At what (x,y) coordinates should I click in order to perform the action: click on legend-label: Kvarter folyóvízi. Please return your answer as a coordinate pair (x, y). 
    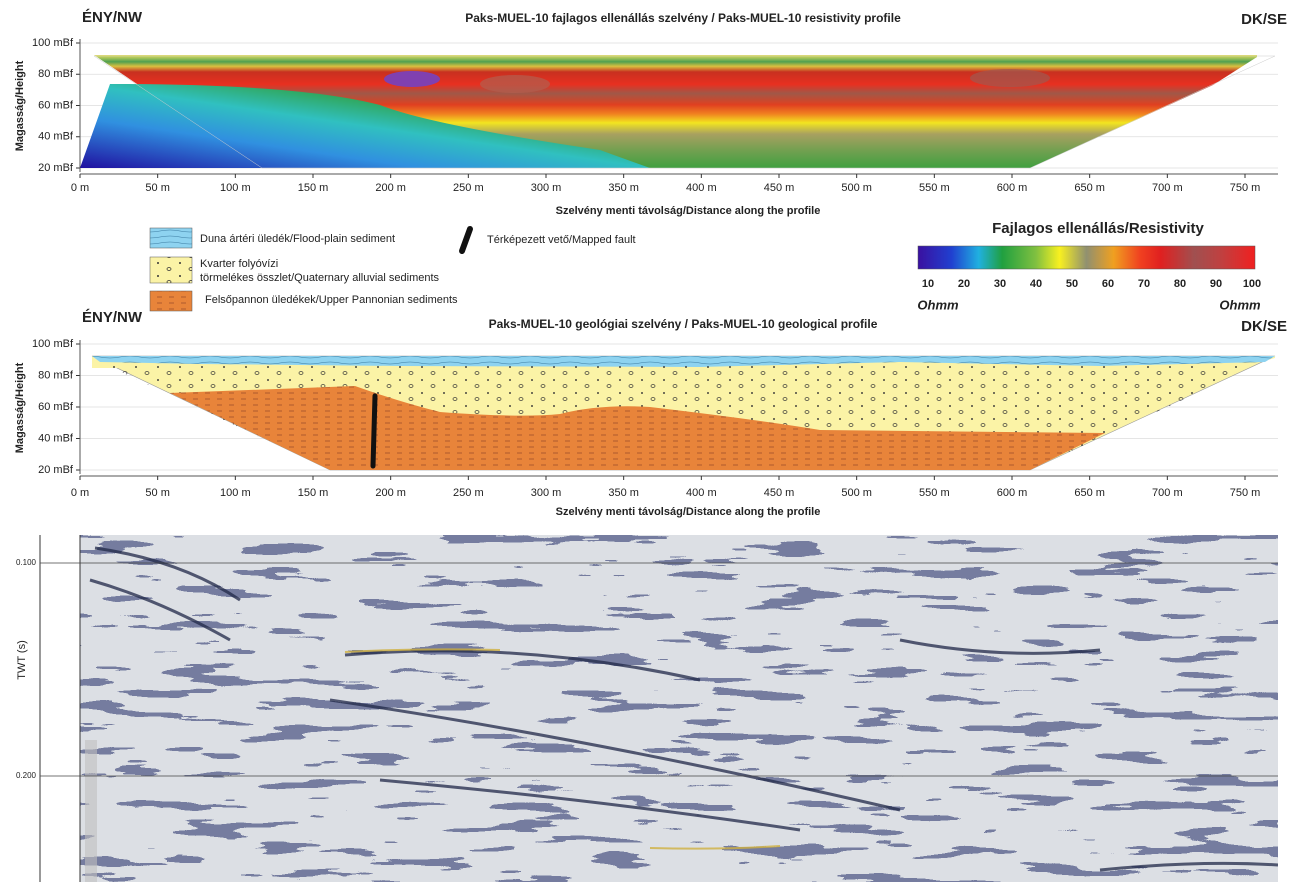
    Looking at the image, I should click on (239, 264).